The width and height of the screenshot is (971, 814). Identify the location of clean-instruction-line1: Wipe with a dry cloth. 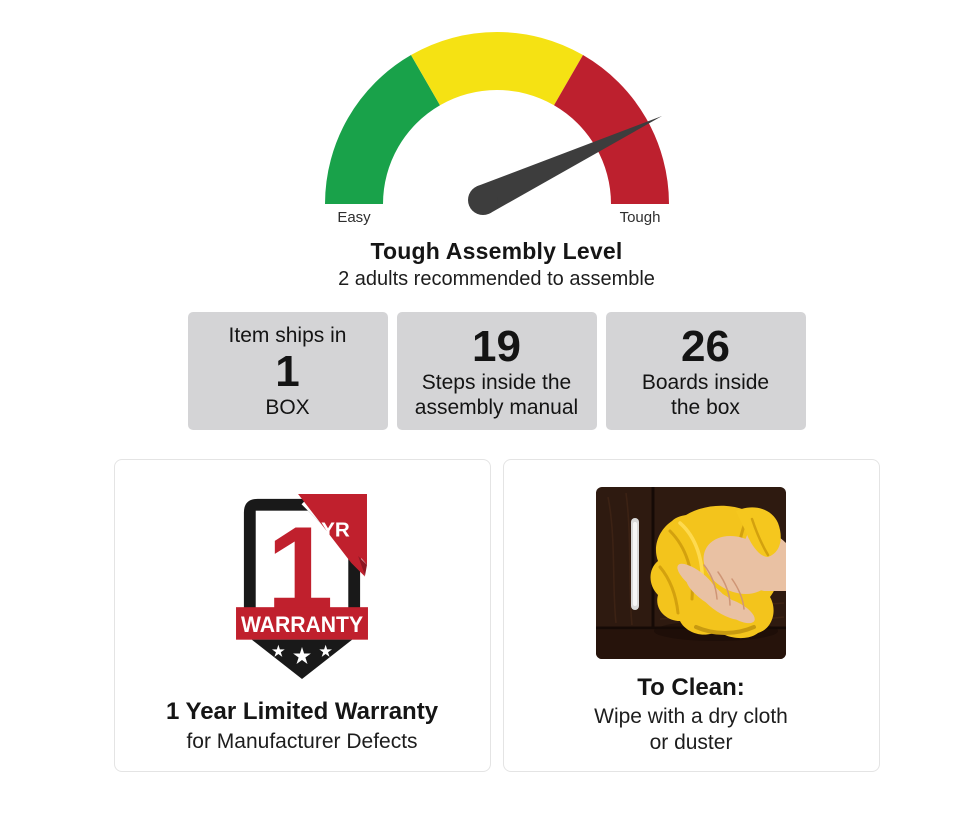
(691, 716).